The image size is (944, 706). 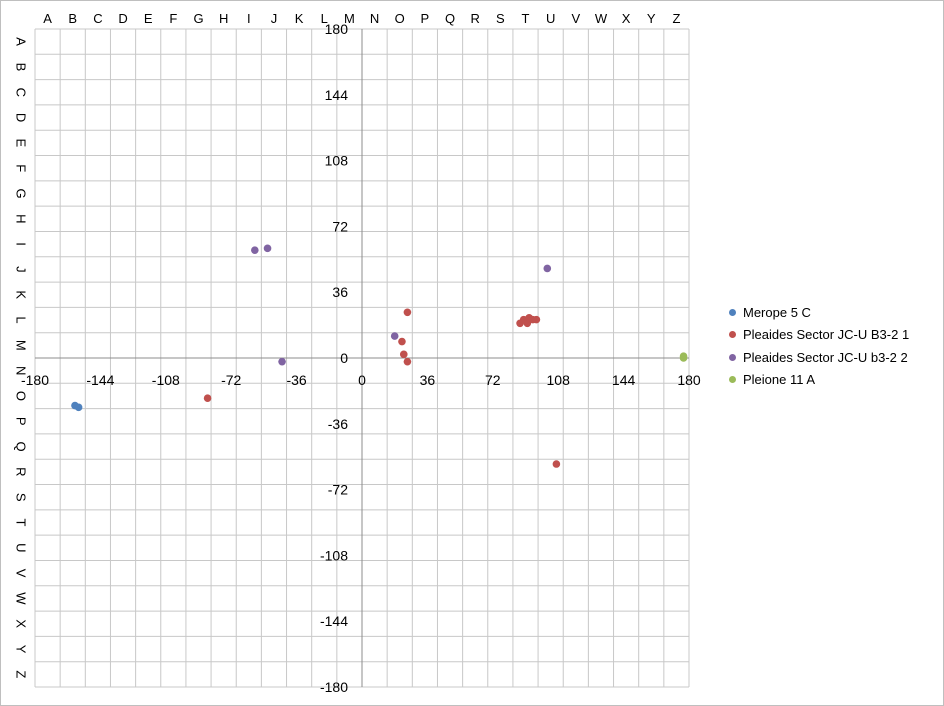 I want to click on y-tick-label: 72, so click(x=340, y=226).